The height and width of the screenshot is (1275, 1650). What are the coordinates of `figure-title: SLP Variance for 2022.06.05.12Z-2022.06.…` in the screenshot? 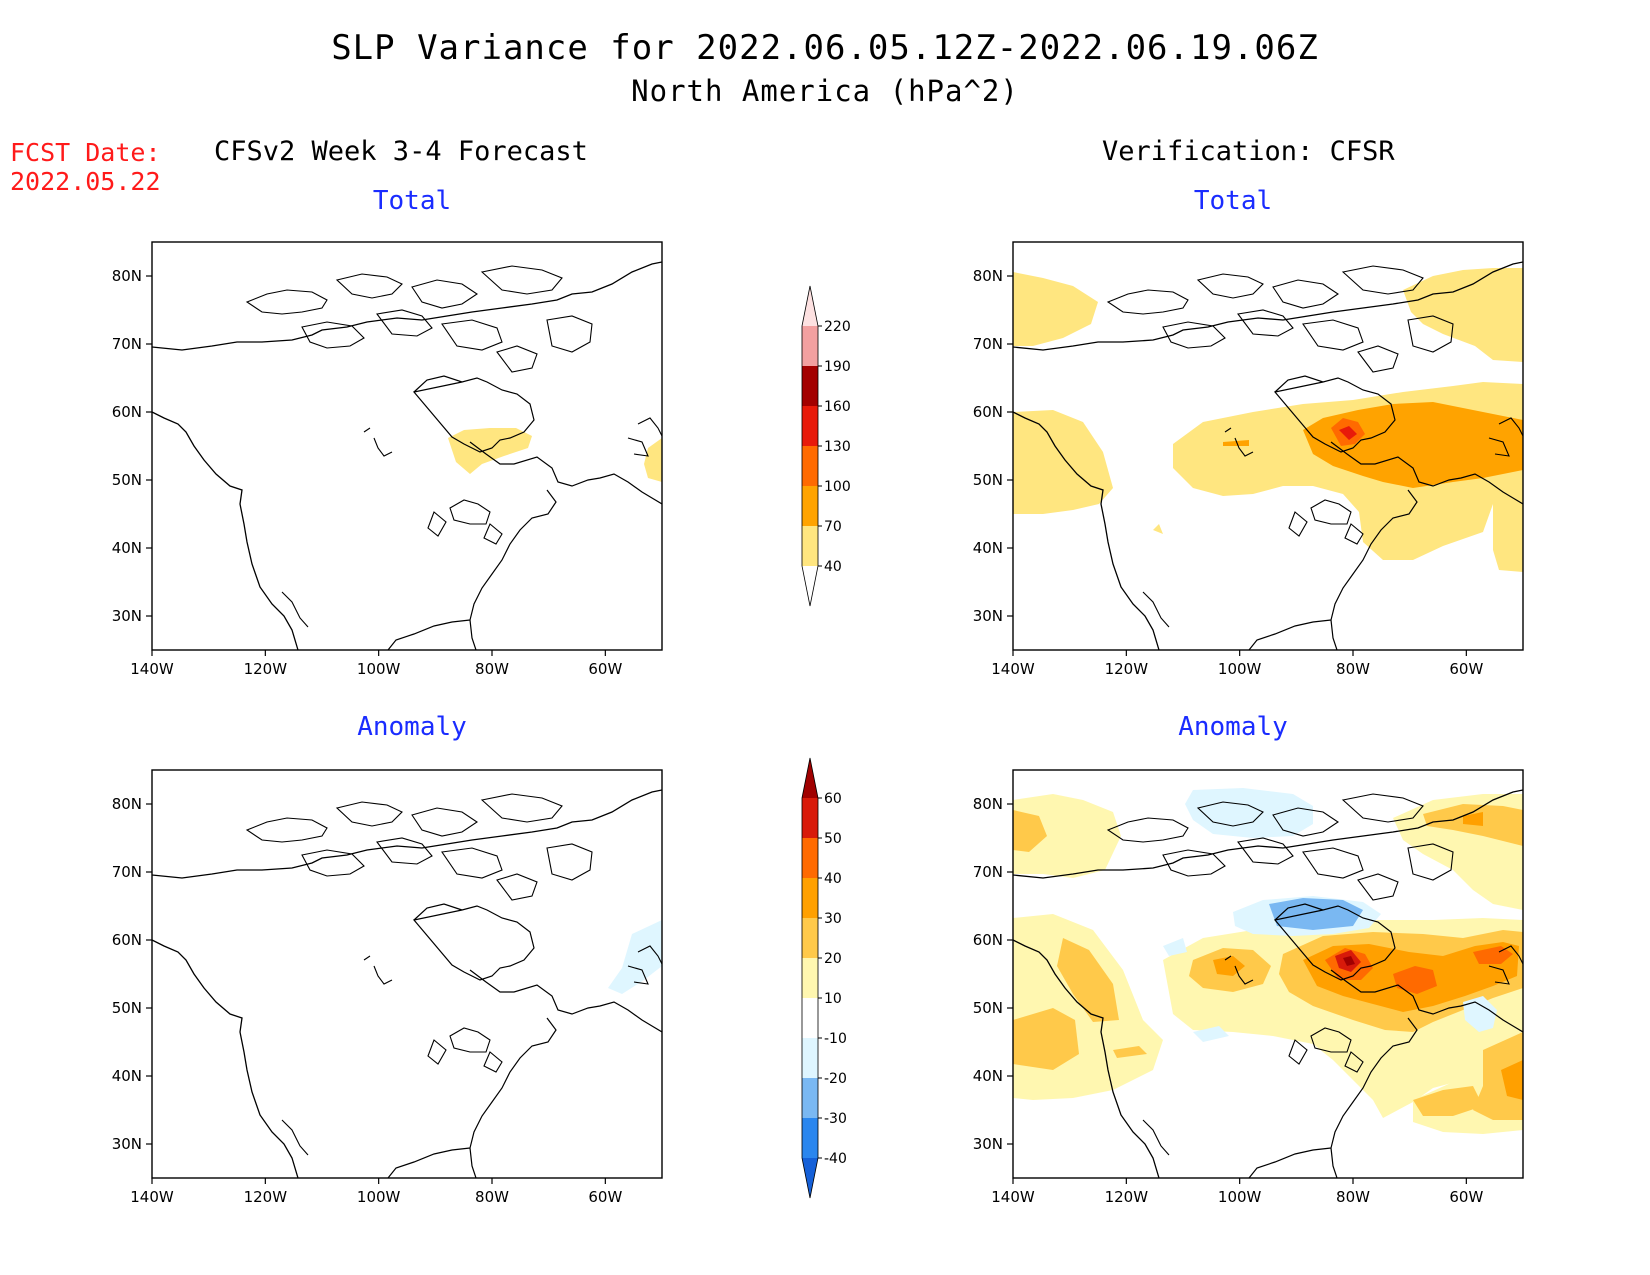 It's located at (825, 48).